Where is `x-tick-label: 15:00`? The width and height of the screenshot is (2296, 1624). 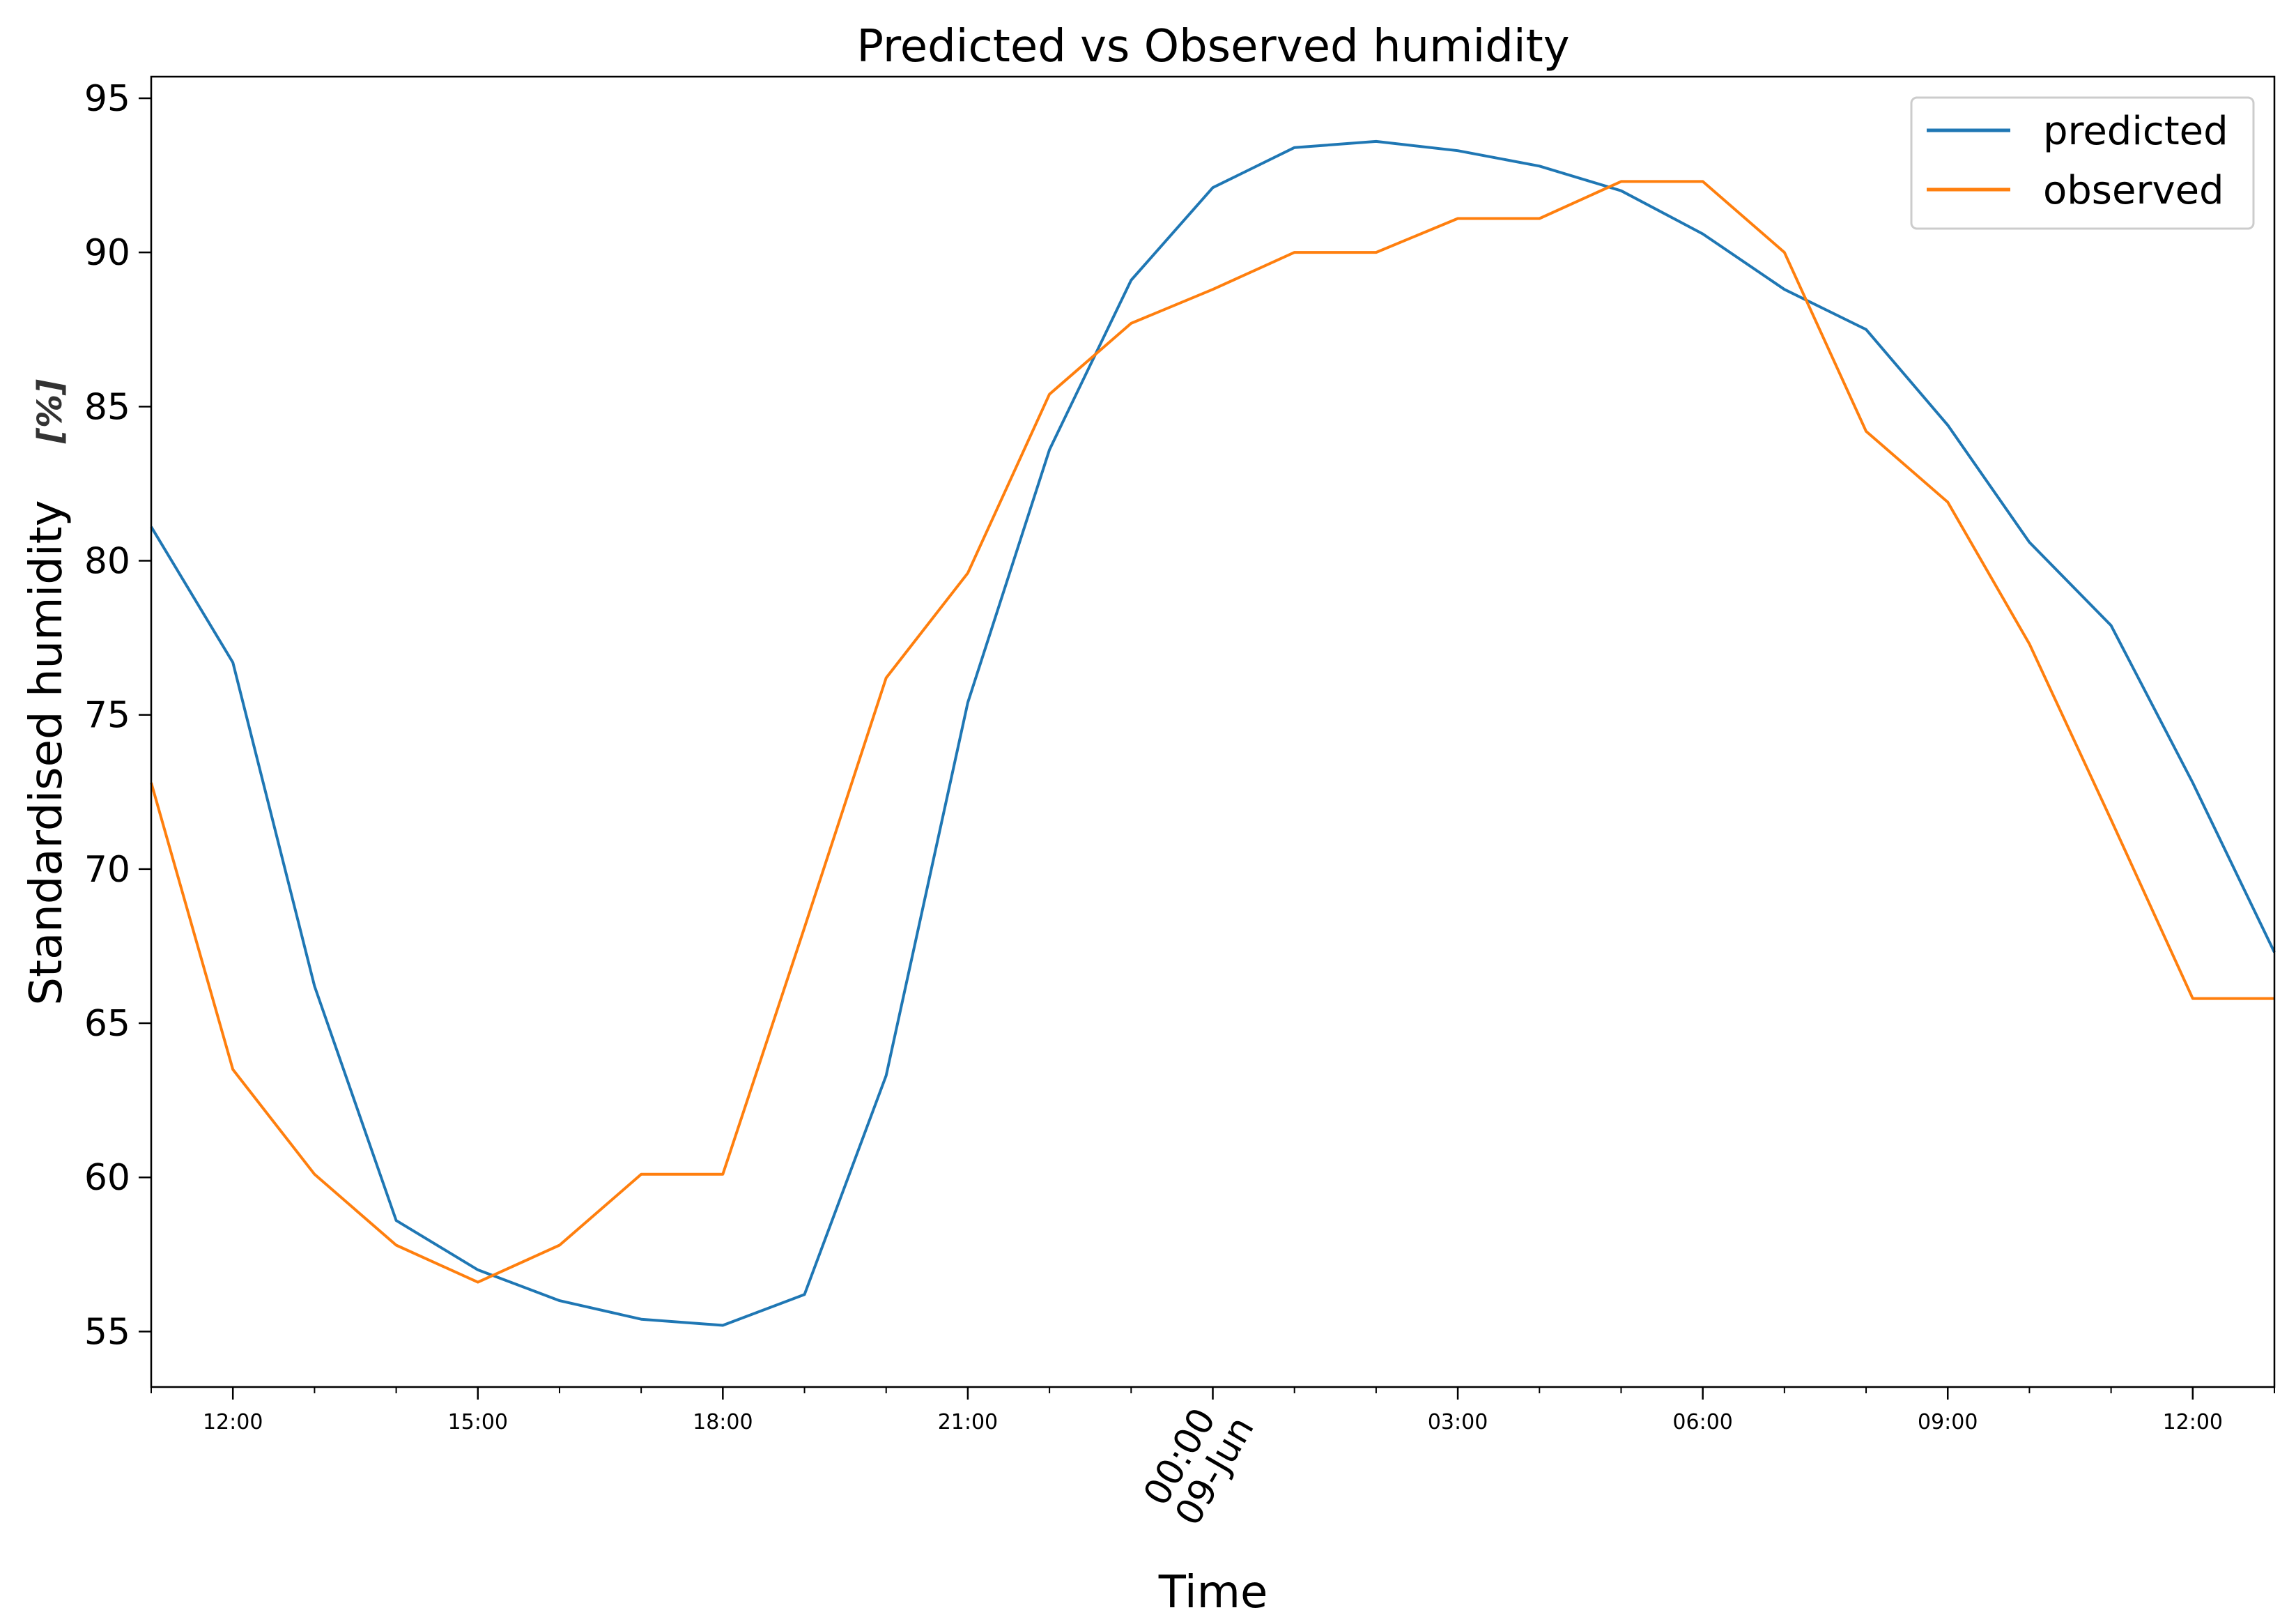
x-tick-label: 15:00 is located at coordinates (478, 1422).